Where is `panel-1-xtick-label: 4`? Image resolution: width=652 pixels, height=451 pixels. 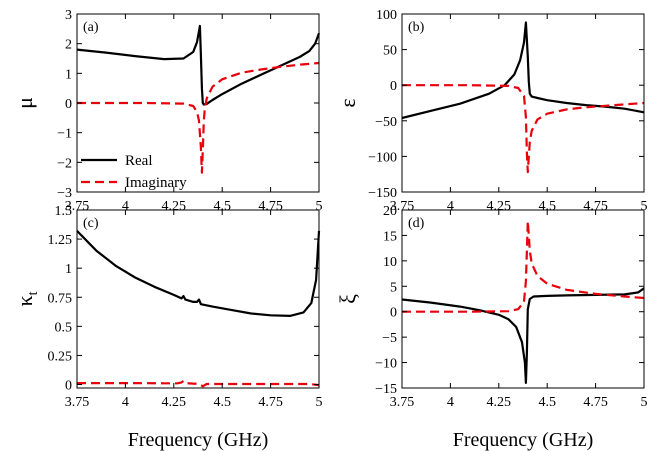
panel-1-xtick-label: 4 is located at coordinates (125, 206).